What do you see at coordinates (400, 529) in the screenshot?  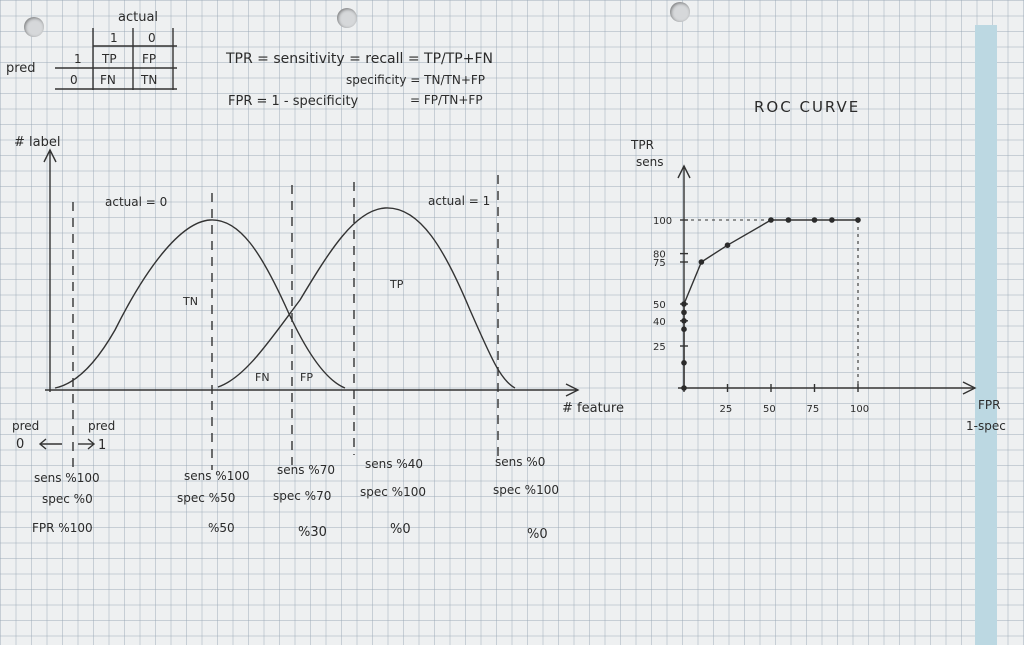 I see `t4-fpr: %0` at bounding box center [400, 529].